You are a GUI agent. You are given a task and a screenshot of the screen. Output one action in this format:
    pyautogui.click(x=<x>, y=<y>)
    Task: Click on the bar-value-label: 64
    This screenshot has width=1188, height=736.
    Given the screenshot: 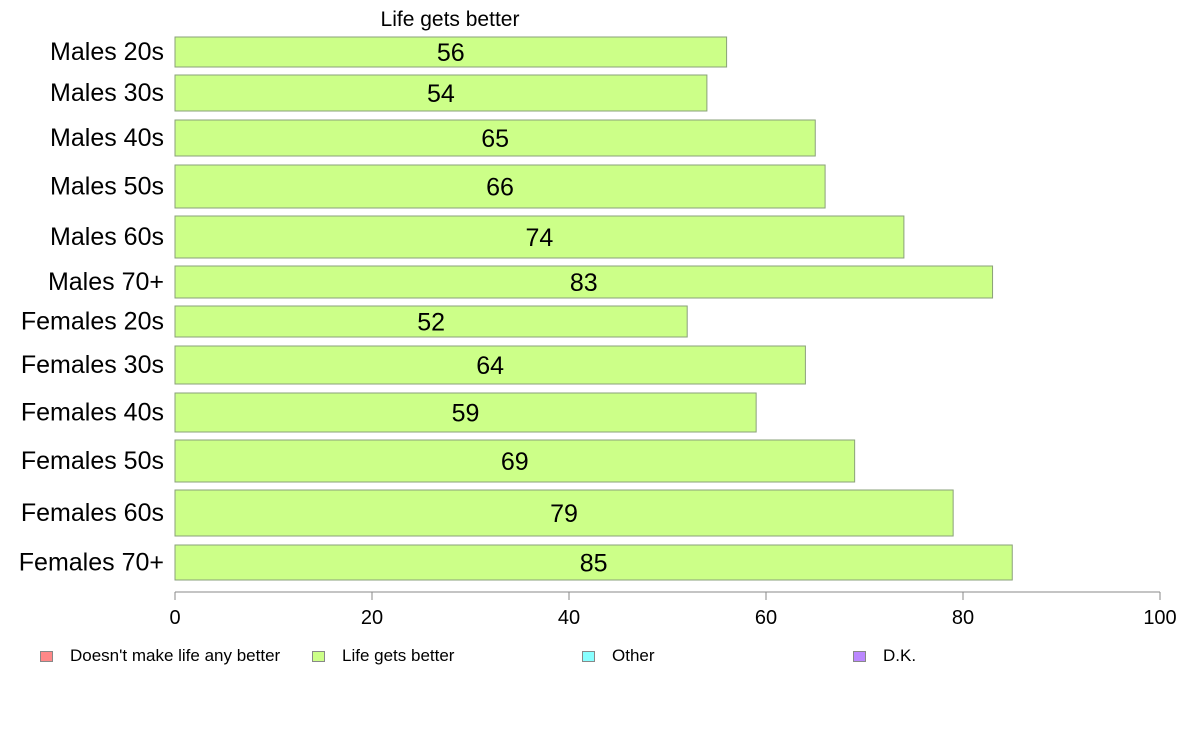 What is the action you would take?
    pyautogui.click(x=490, y=366)
    